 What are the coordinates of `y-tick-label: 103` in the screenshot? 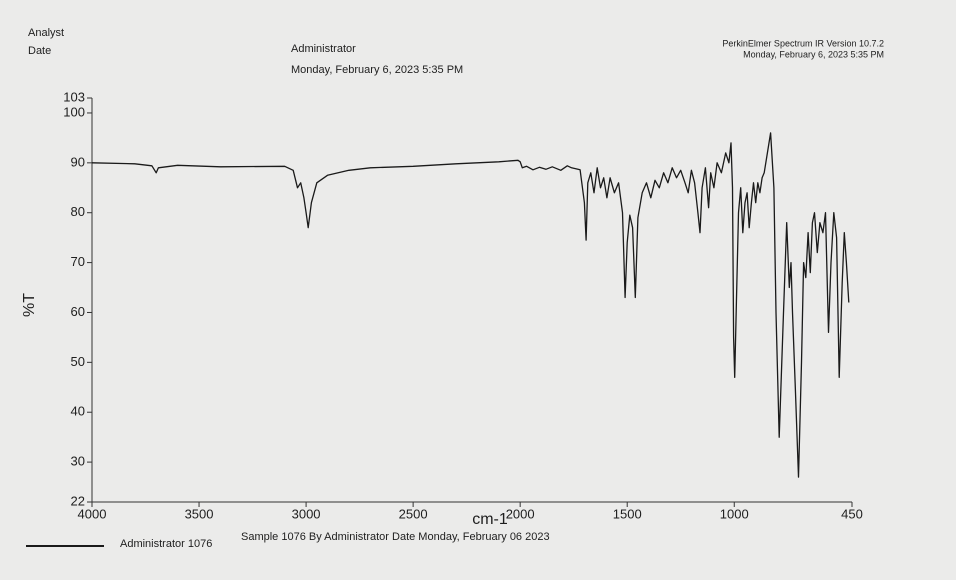 It's located at (74, 96).